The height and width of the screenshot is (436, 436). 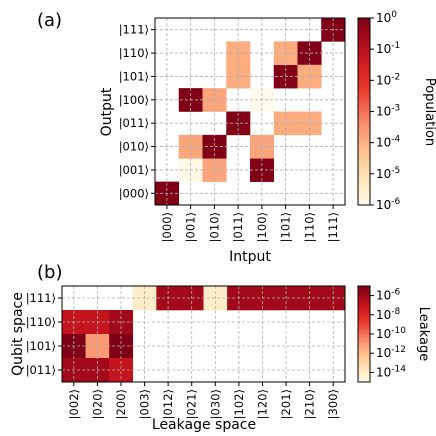 I want to click on y-tick-label-000: |000⟩, so click(x=134, y=193).